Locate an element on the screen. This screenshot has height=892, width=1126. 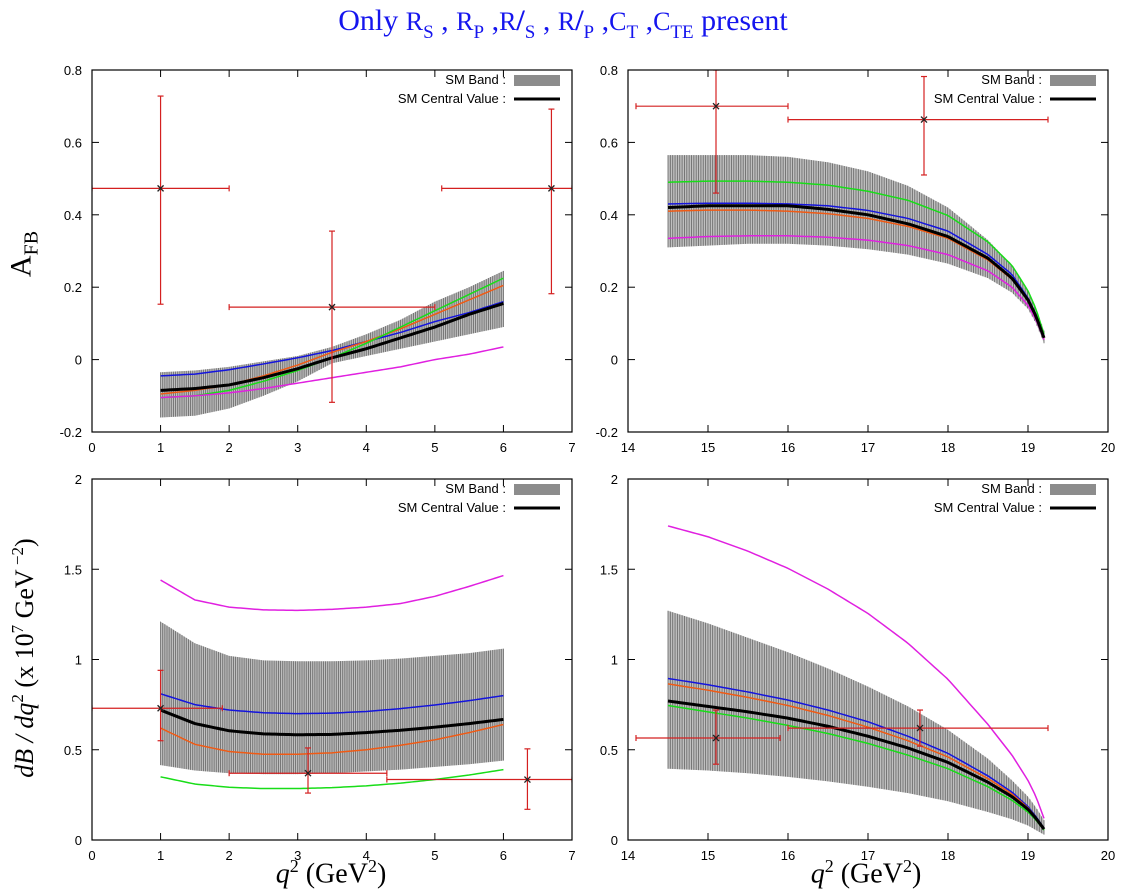
title-subscript: T is located at coordinates (632, 32).